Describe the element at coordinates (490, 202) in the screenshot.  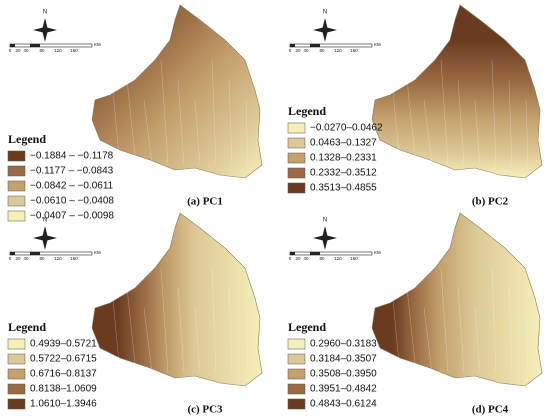
I see `caption: (b) PC2` at that location.